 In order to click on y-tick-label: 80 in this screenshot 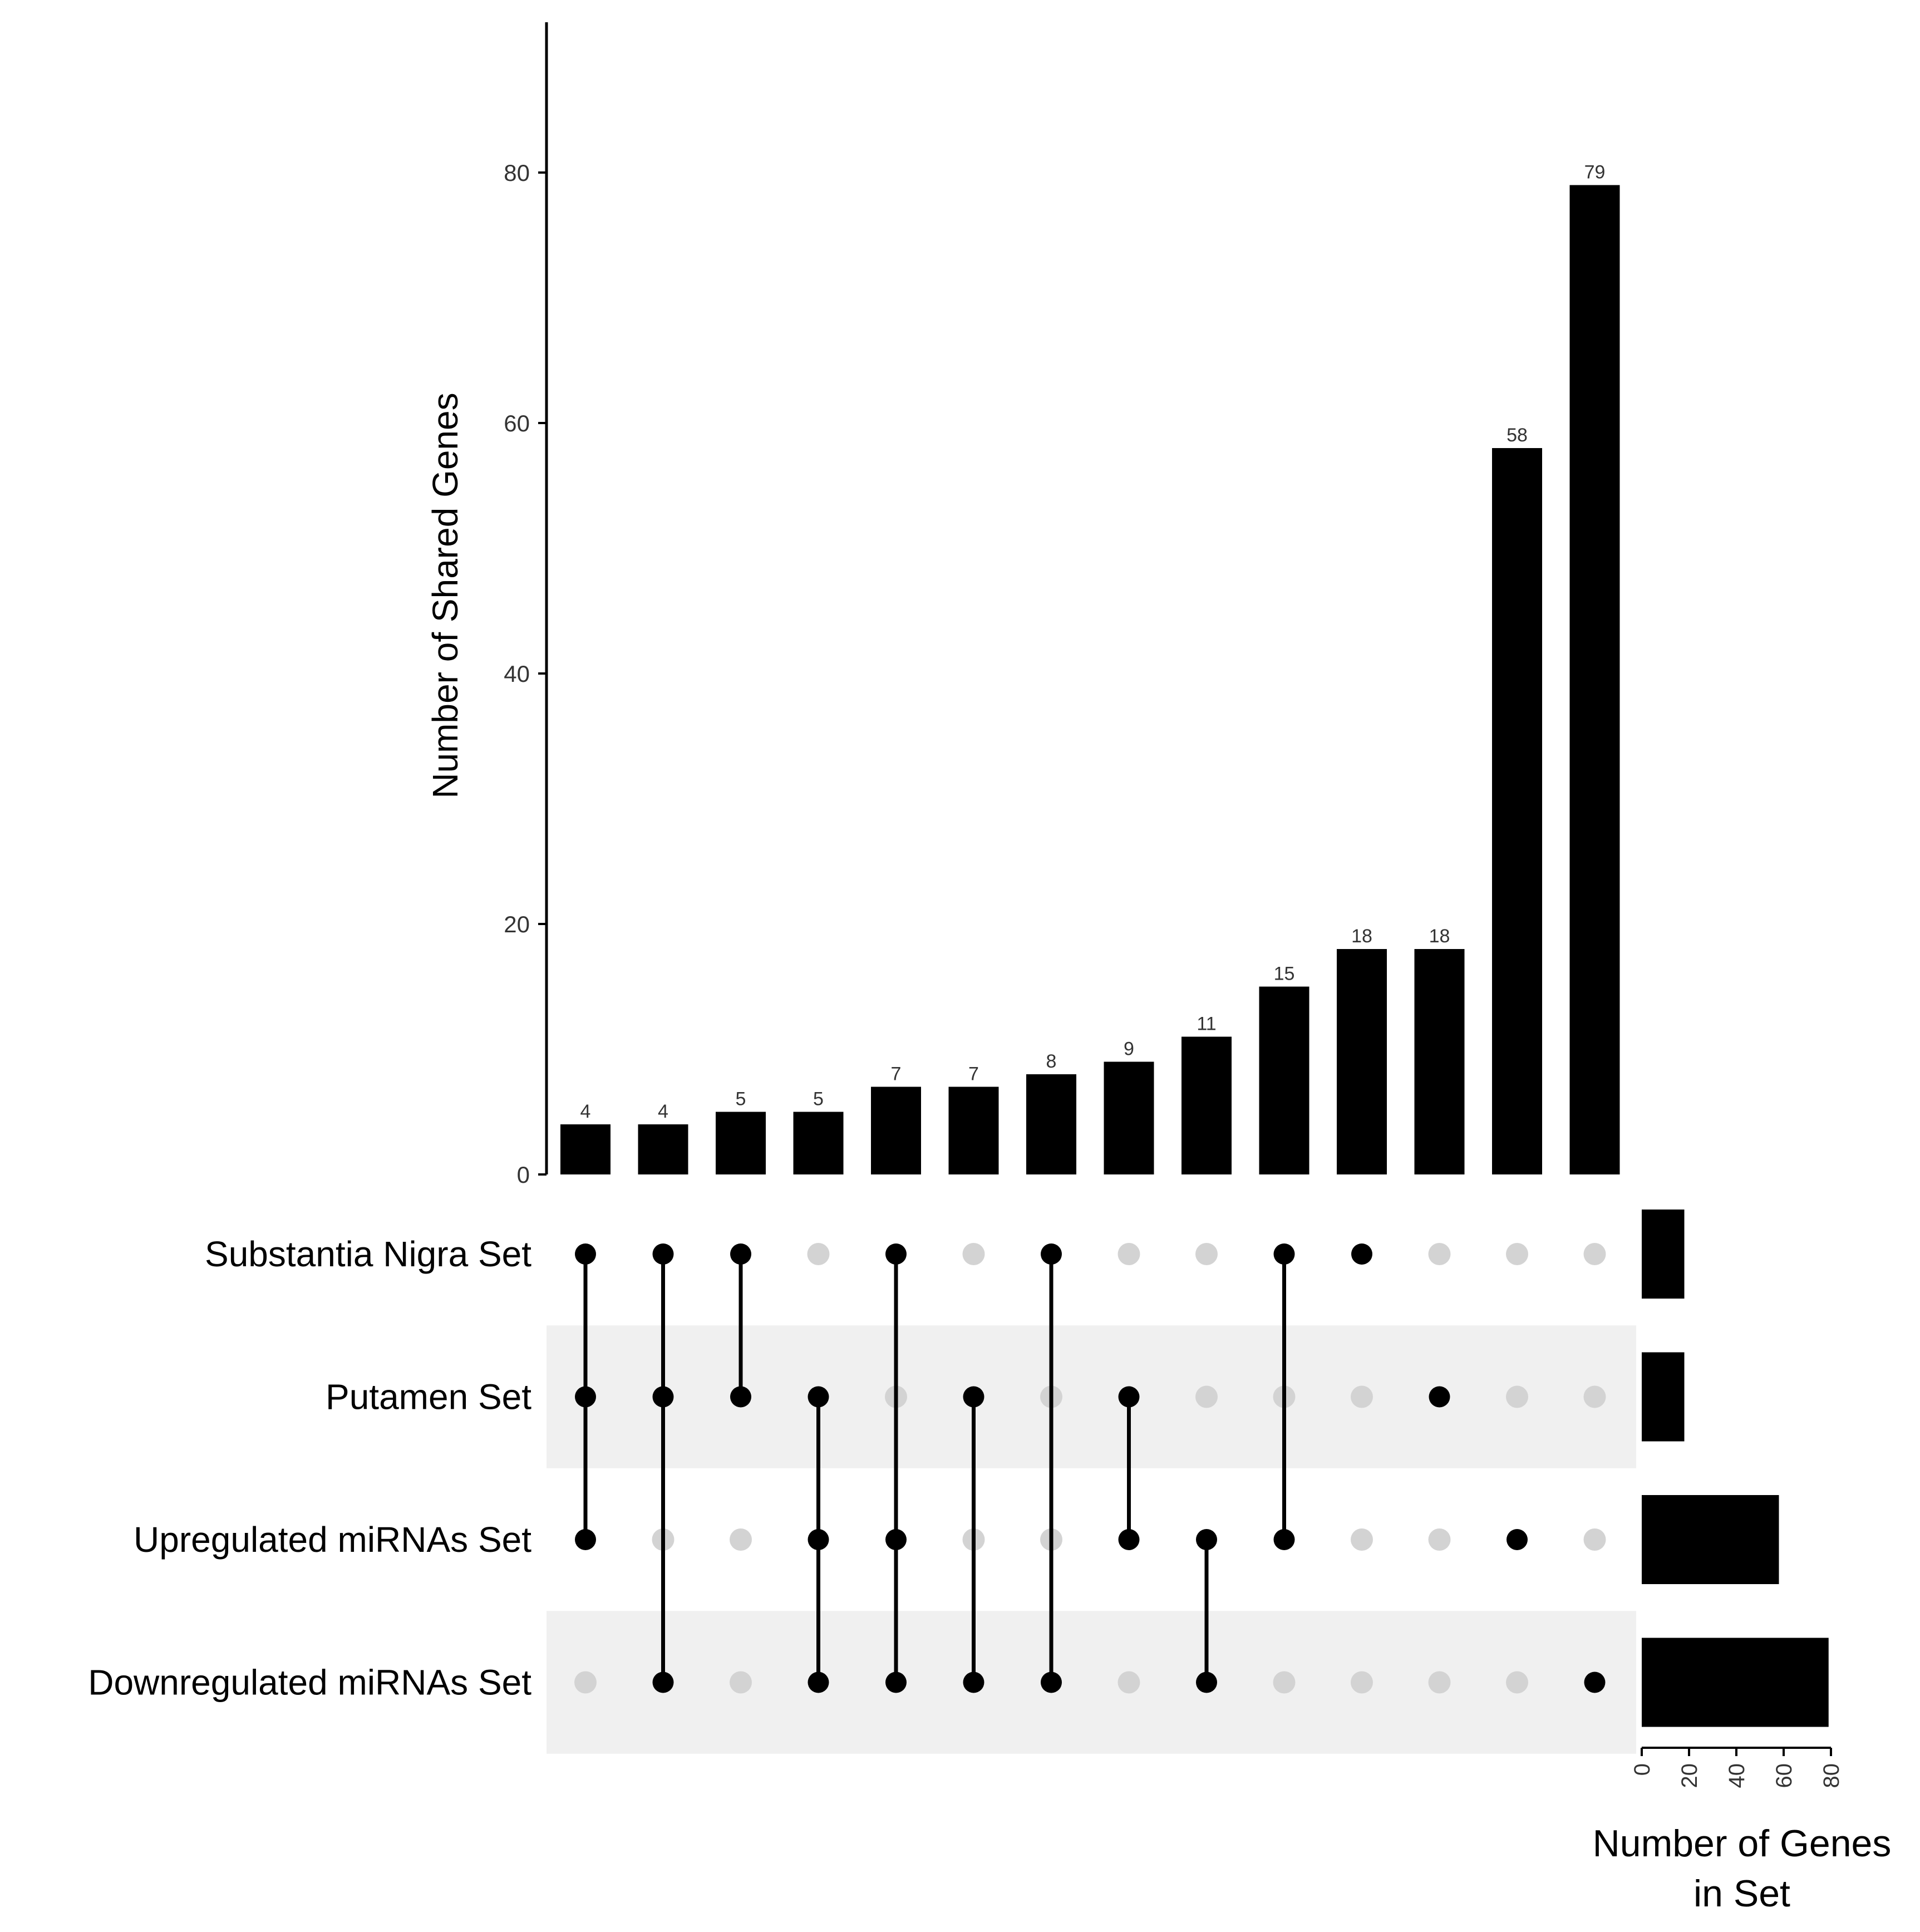, I will do `click(517, 173)`.